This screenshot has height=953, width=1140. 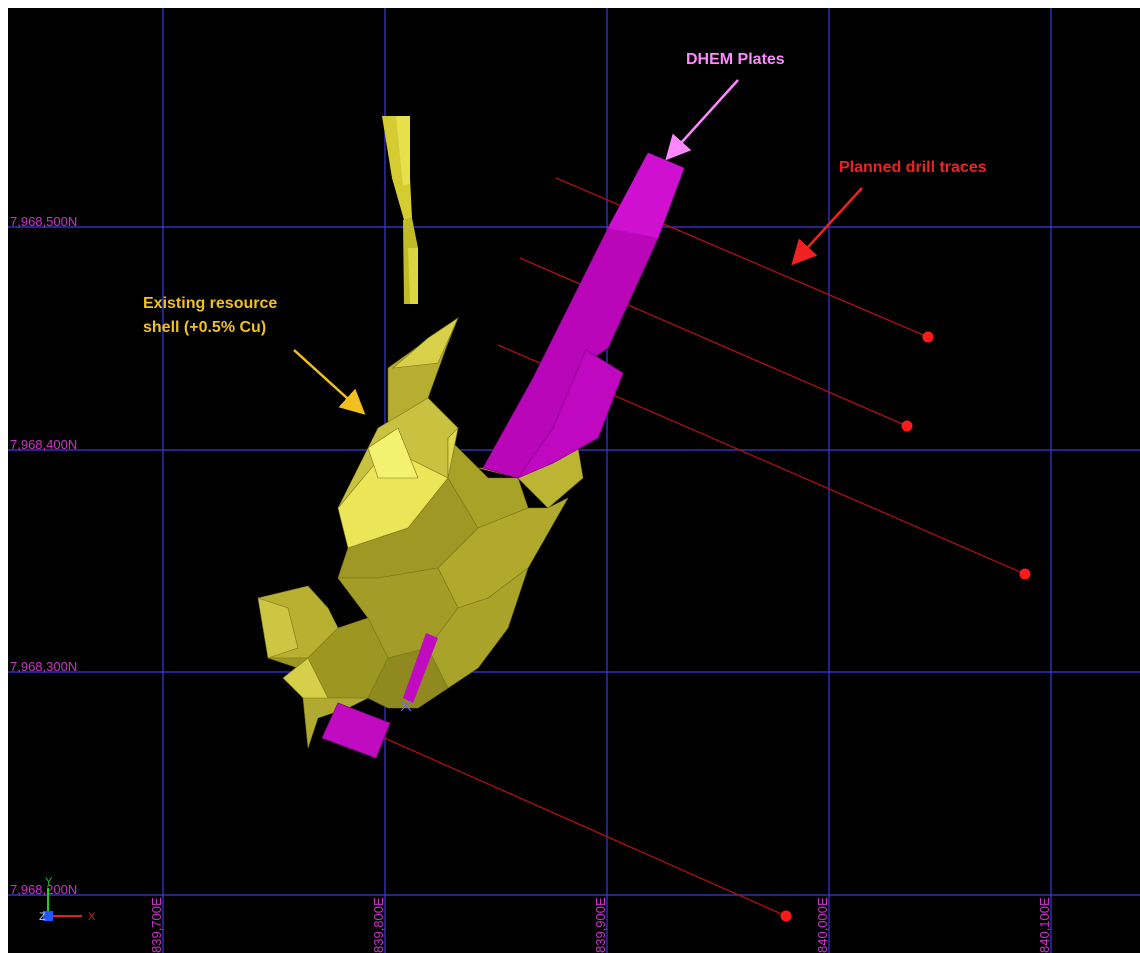 I want to click on northing-label: 7,968,500N, so click(x=43, y=221).